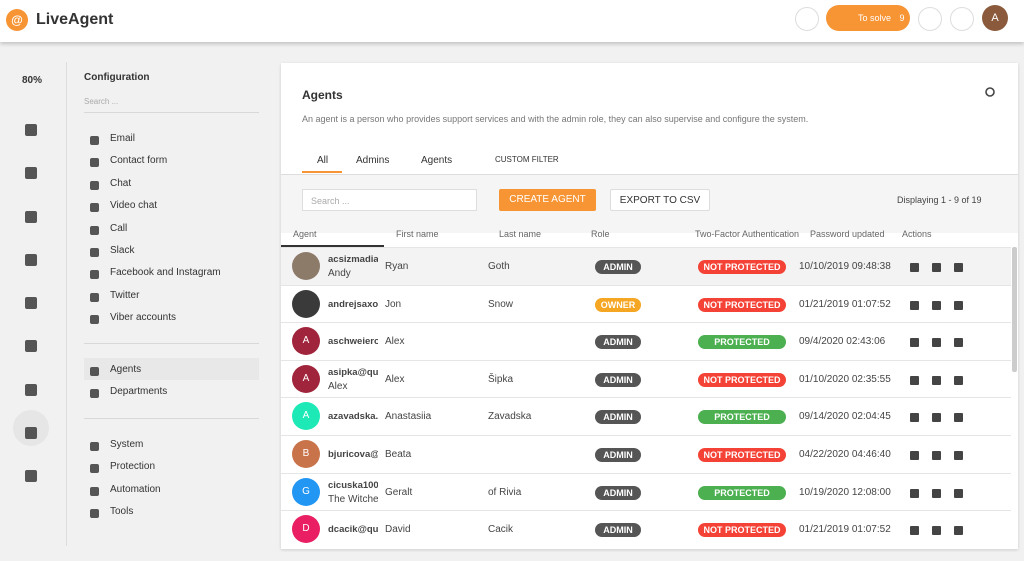 This screenshot has width=1024, height=561. What do you see at coordinates (135, 489) in the screenshot?
I see `sidebar-item: Automation` at bounding box center [135, 489].